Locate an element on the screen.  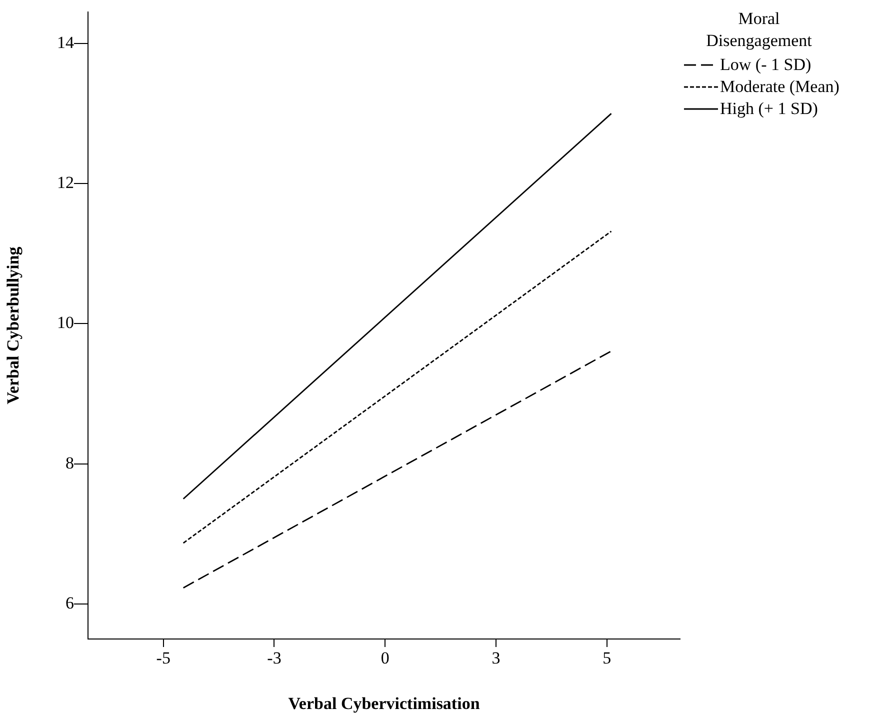
legend-label: Moderate (Mean) is located at coordinates (780, 87).